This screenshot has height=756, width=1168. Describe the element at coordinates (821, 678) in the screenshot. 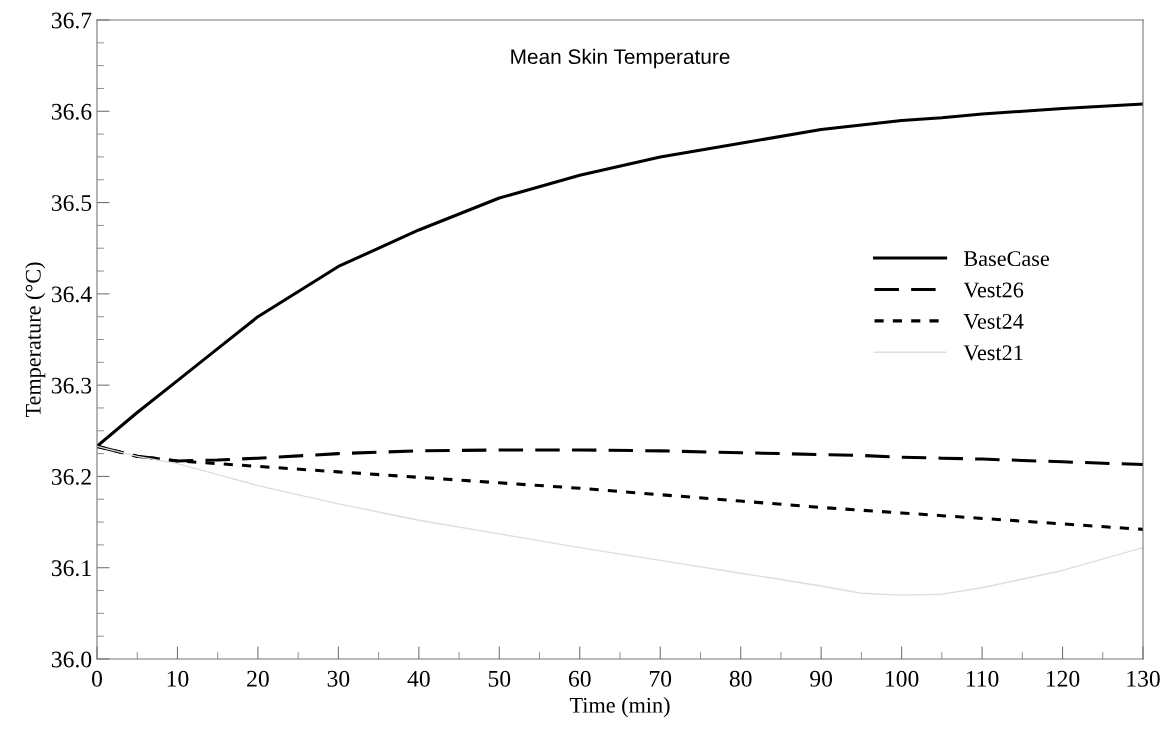

I see `x-tick-label: 90` at that location.